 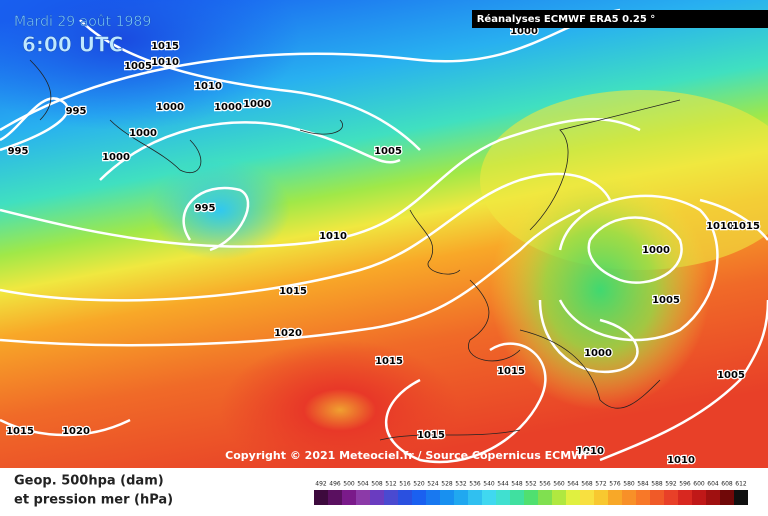 What do you see at coordinates (573, 484) in the screenshot?
I see `colorbar-label: 564` at bounding box center [573, 484].